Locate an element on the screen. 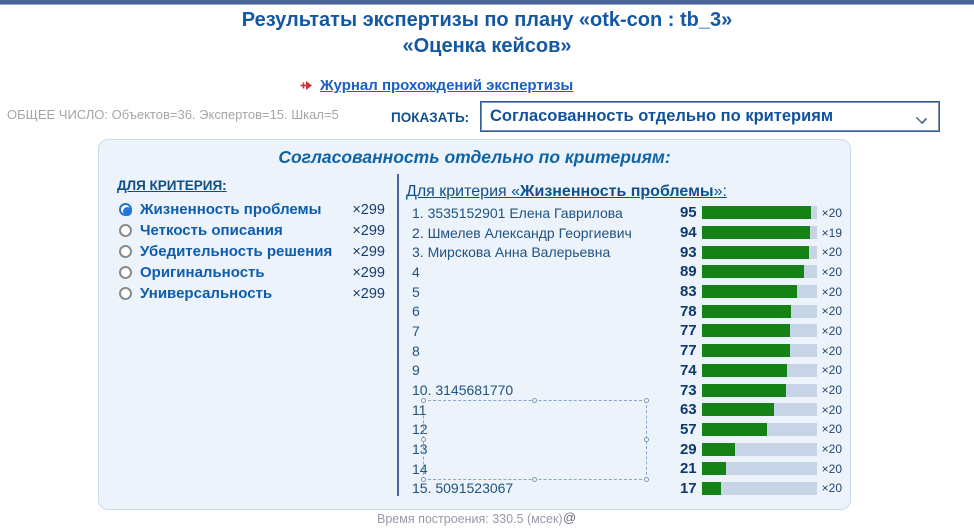  show-select: Согласованность отдельно по критериям is located at coordinates (710, 116).